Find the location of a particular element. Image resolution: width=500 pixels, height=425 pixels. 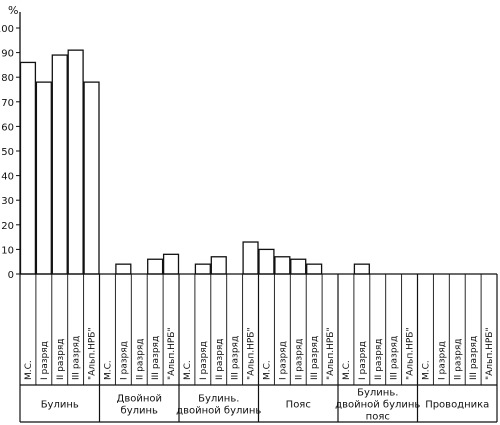

y-tick-label: 30 is located at coordinates (7, 201).